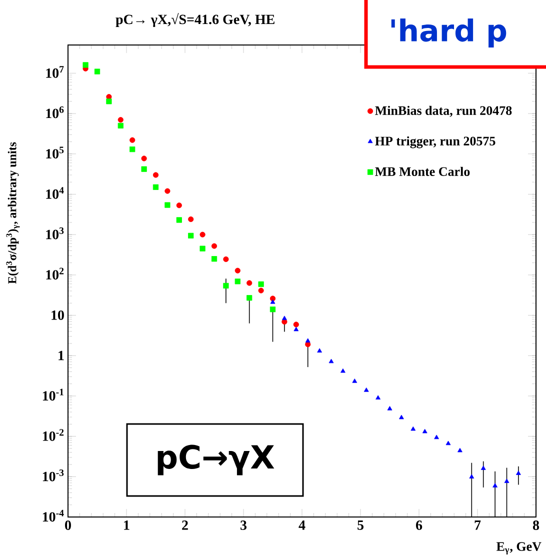 Image resolution: width=546 pixels, height=558 pixels. Describe the element at coordinates (53, 475) in the screenshot. I see `y-tick-label: 10$^{-3}$` at that location.